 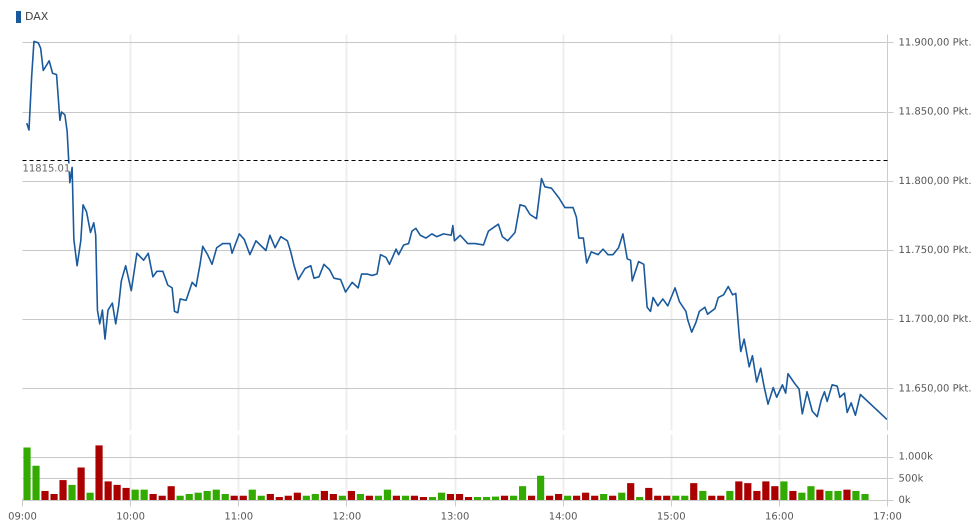 I want to click on y-tick-label: 1.000k, so click(x=916, y=457).